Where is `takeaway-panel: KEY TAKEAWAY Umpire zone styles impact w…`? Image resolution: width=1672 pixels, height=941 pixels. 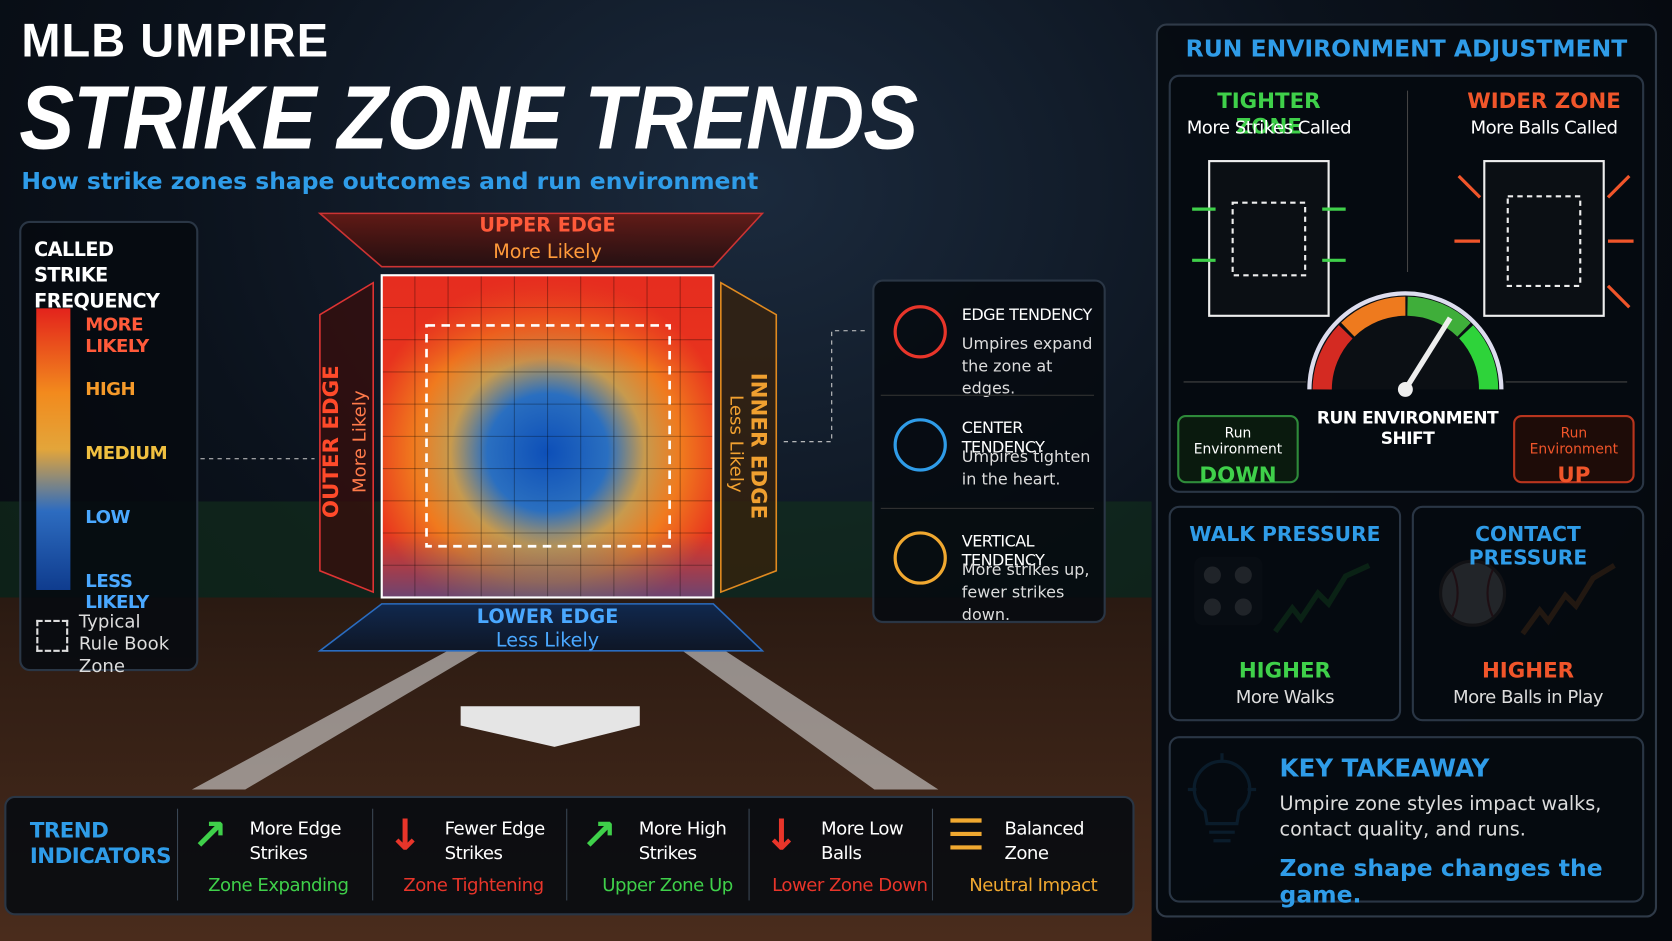 takeaway-panel: KEY TAKEAWAY Umpire zone styles impact w… is located at coordinates (1406, 822).